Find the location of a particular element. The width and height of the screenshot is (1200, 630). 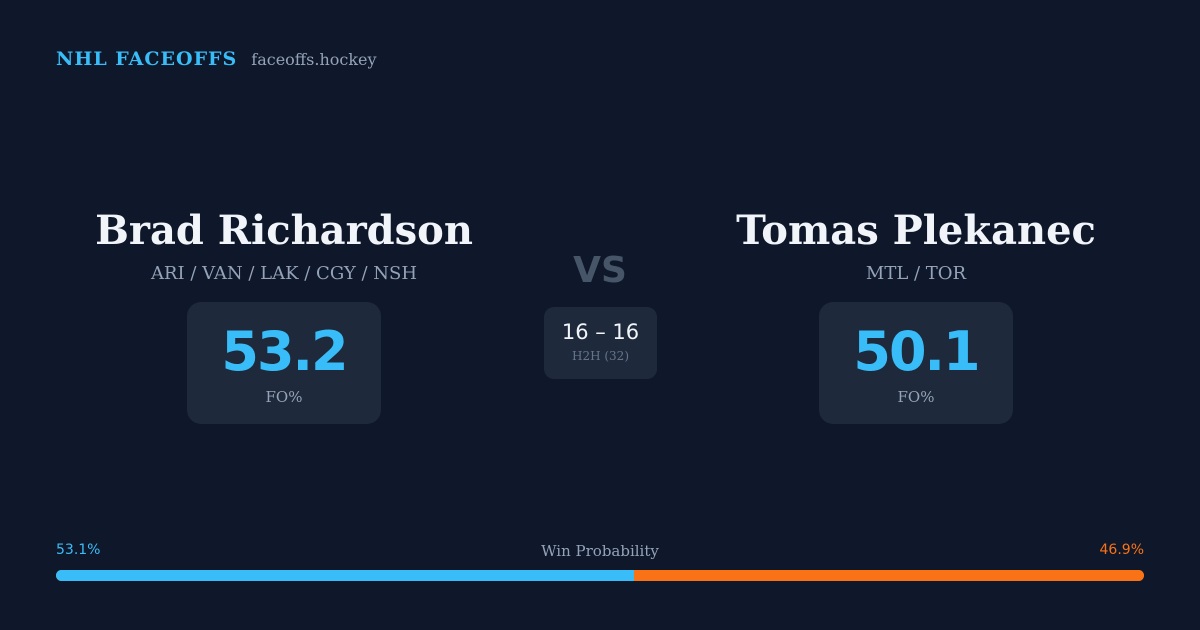

player-right-fo-value: 50.1 is located at coordinates (916, 351).